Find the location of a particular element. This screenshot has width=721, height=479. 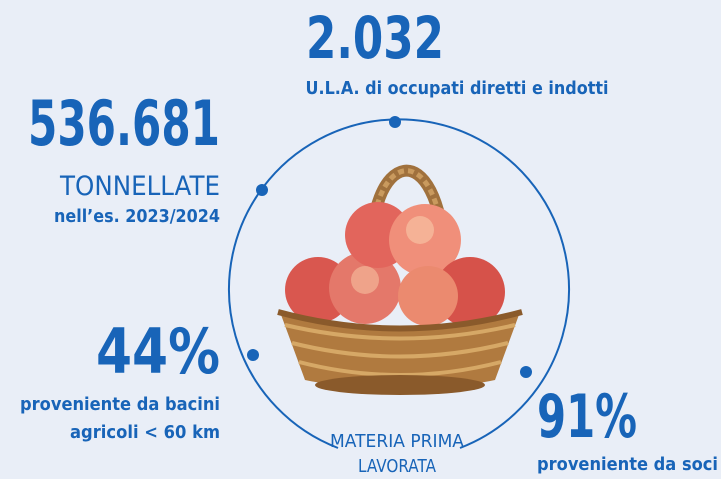

stat-value: 44% is located at coordinates (158, 351).